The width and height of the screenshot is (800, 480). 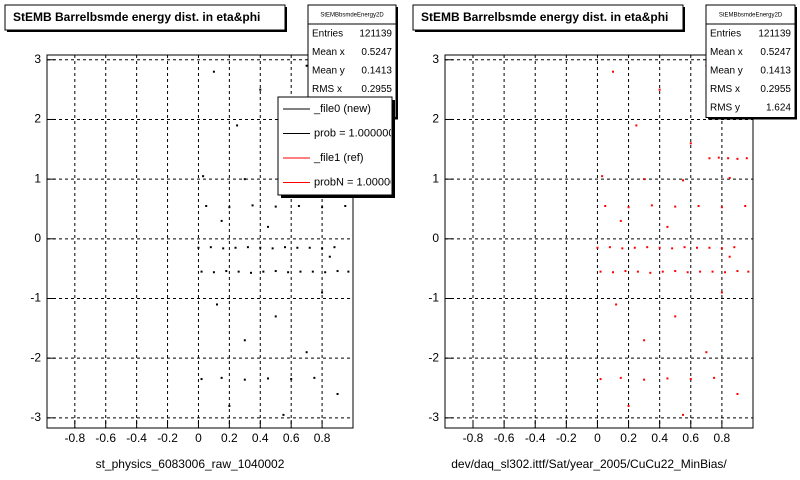 What do you see at coordinates (190, 464) in the screenshot?
I see `x-axis-title: st_physics_6083006_raw_1040002` at bounding box center [190, 464].